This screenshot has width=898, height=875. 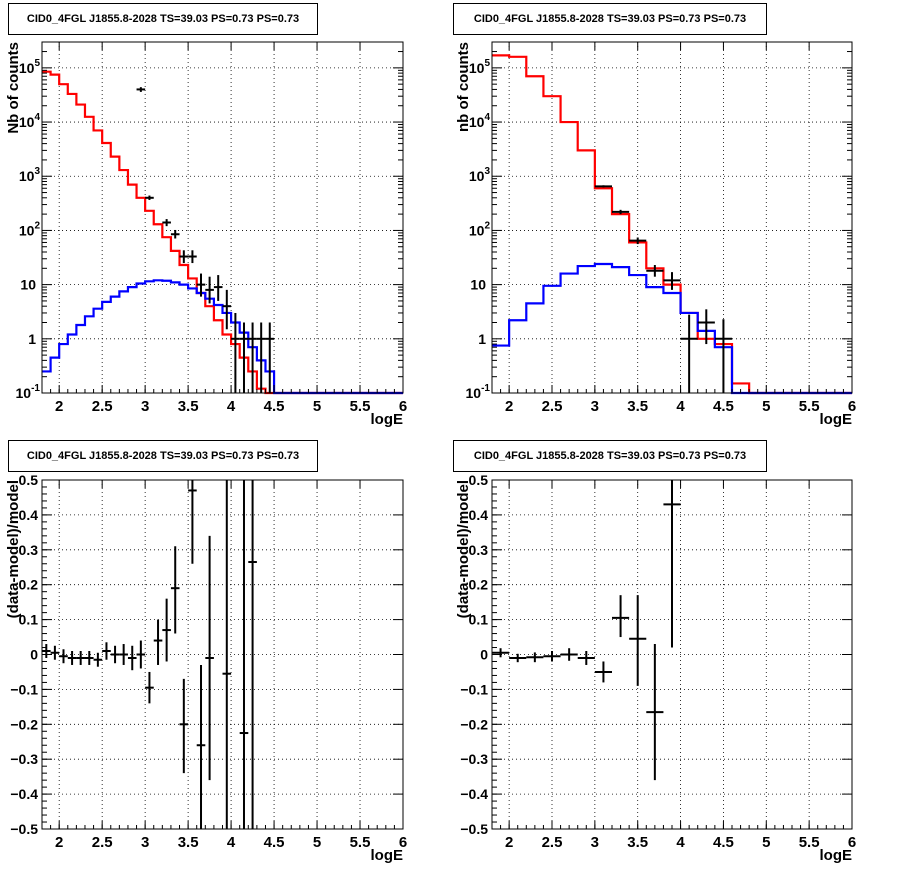 I want to click on y-tick-label: 0.1, so click(x=29, y=620).